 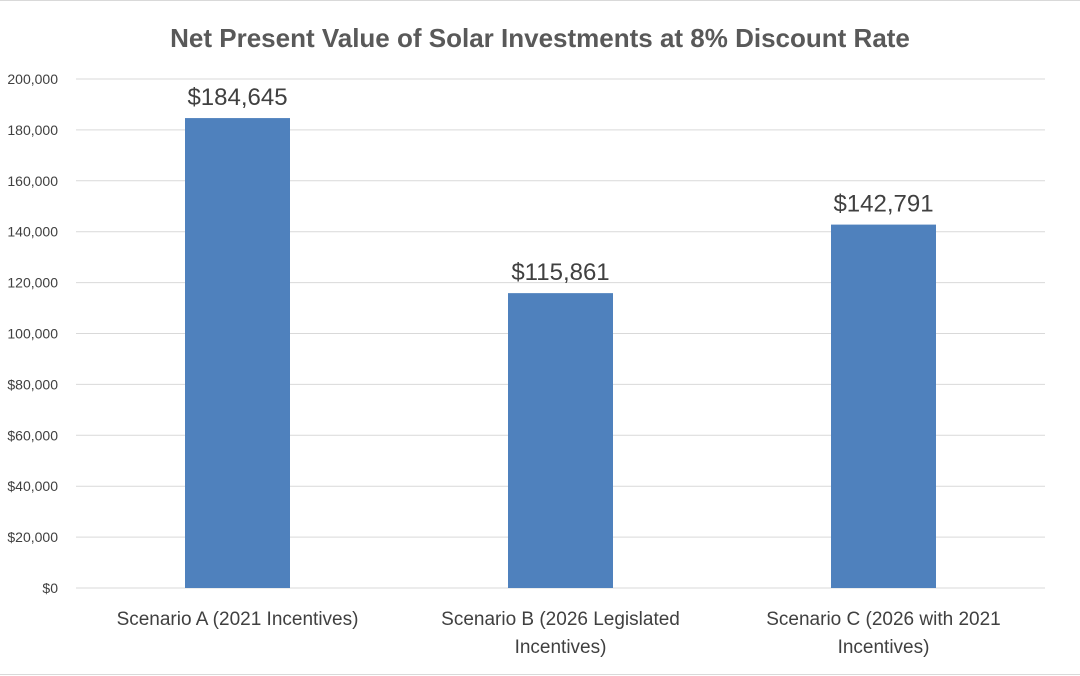 I want to click on bar-data-label: $115,861, so click(x=560, y=272).